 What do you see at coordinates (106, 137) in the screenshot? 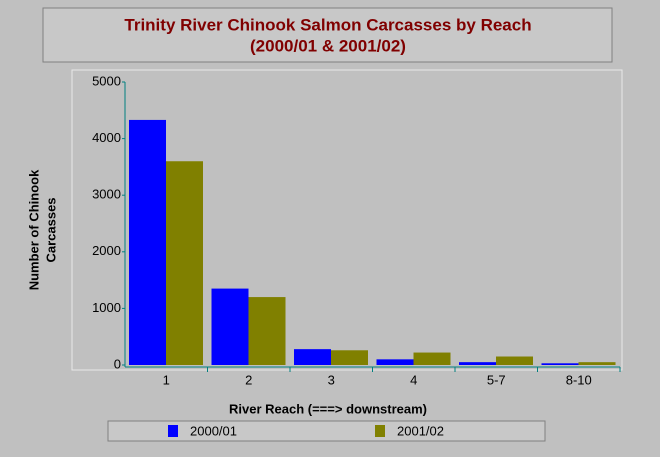
I see `y-tick-label: 4000` at bounding box center [106, 137].